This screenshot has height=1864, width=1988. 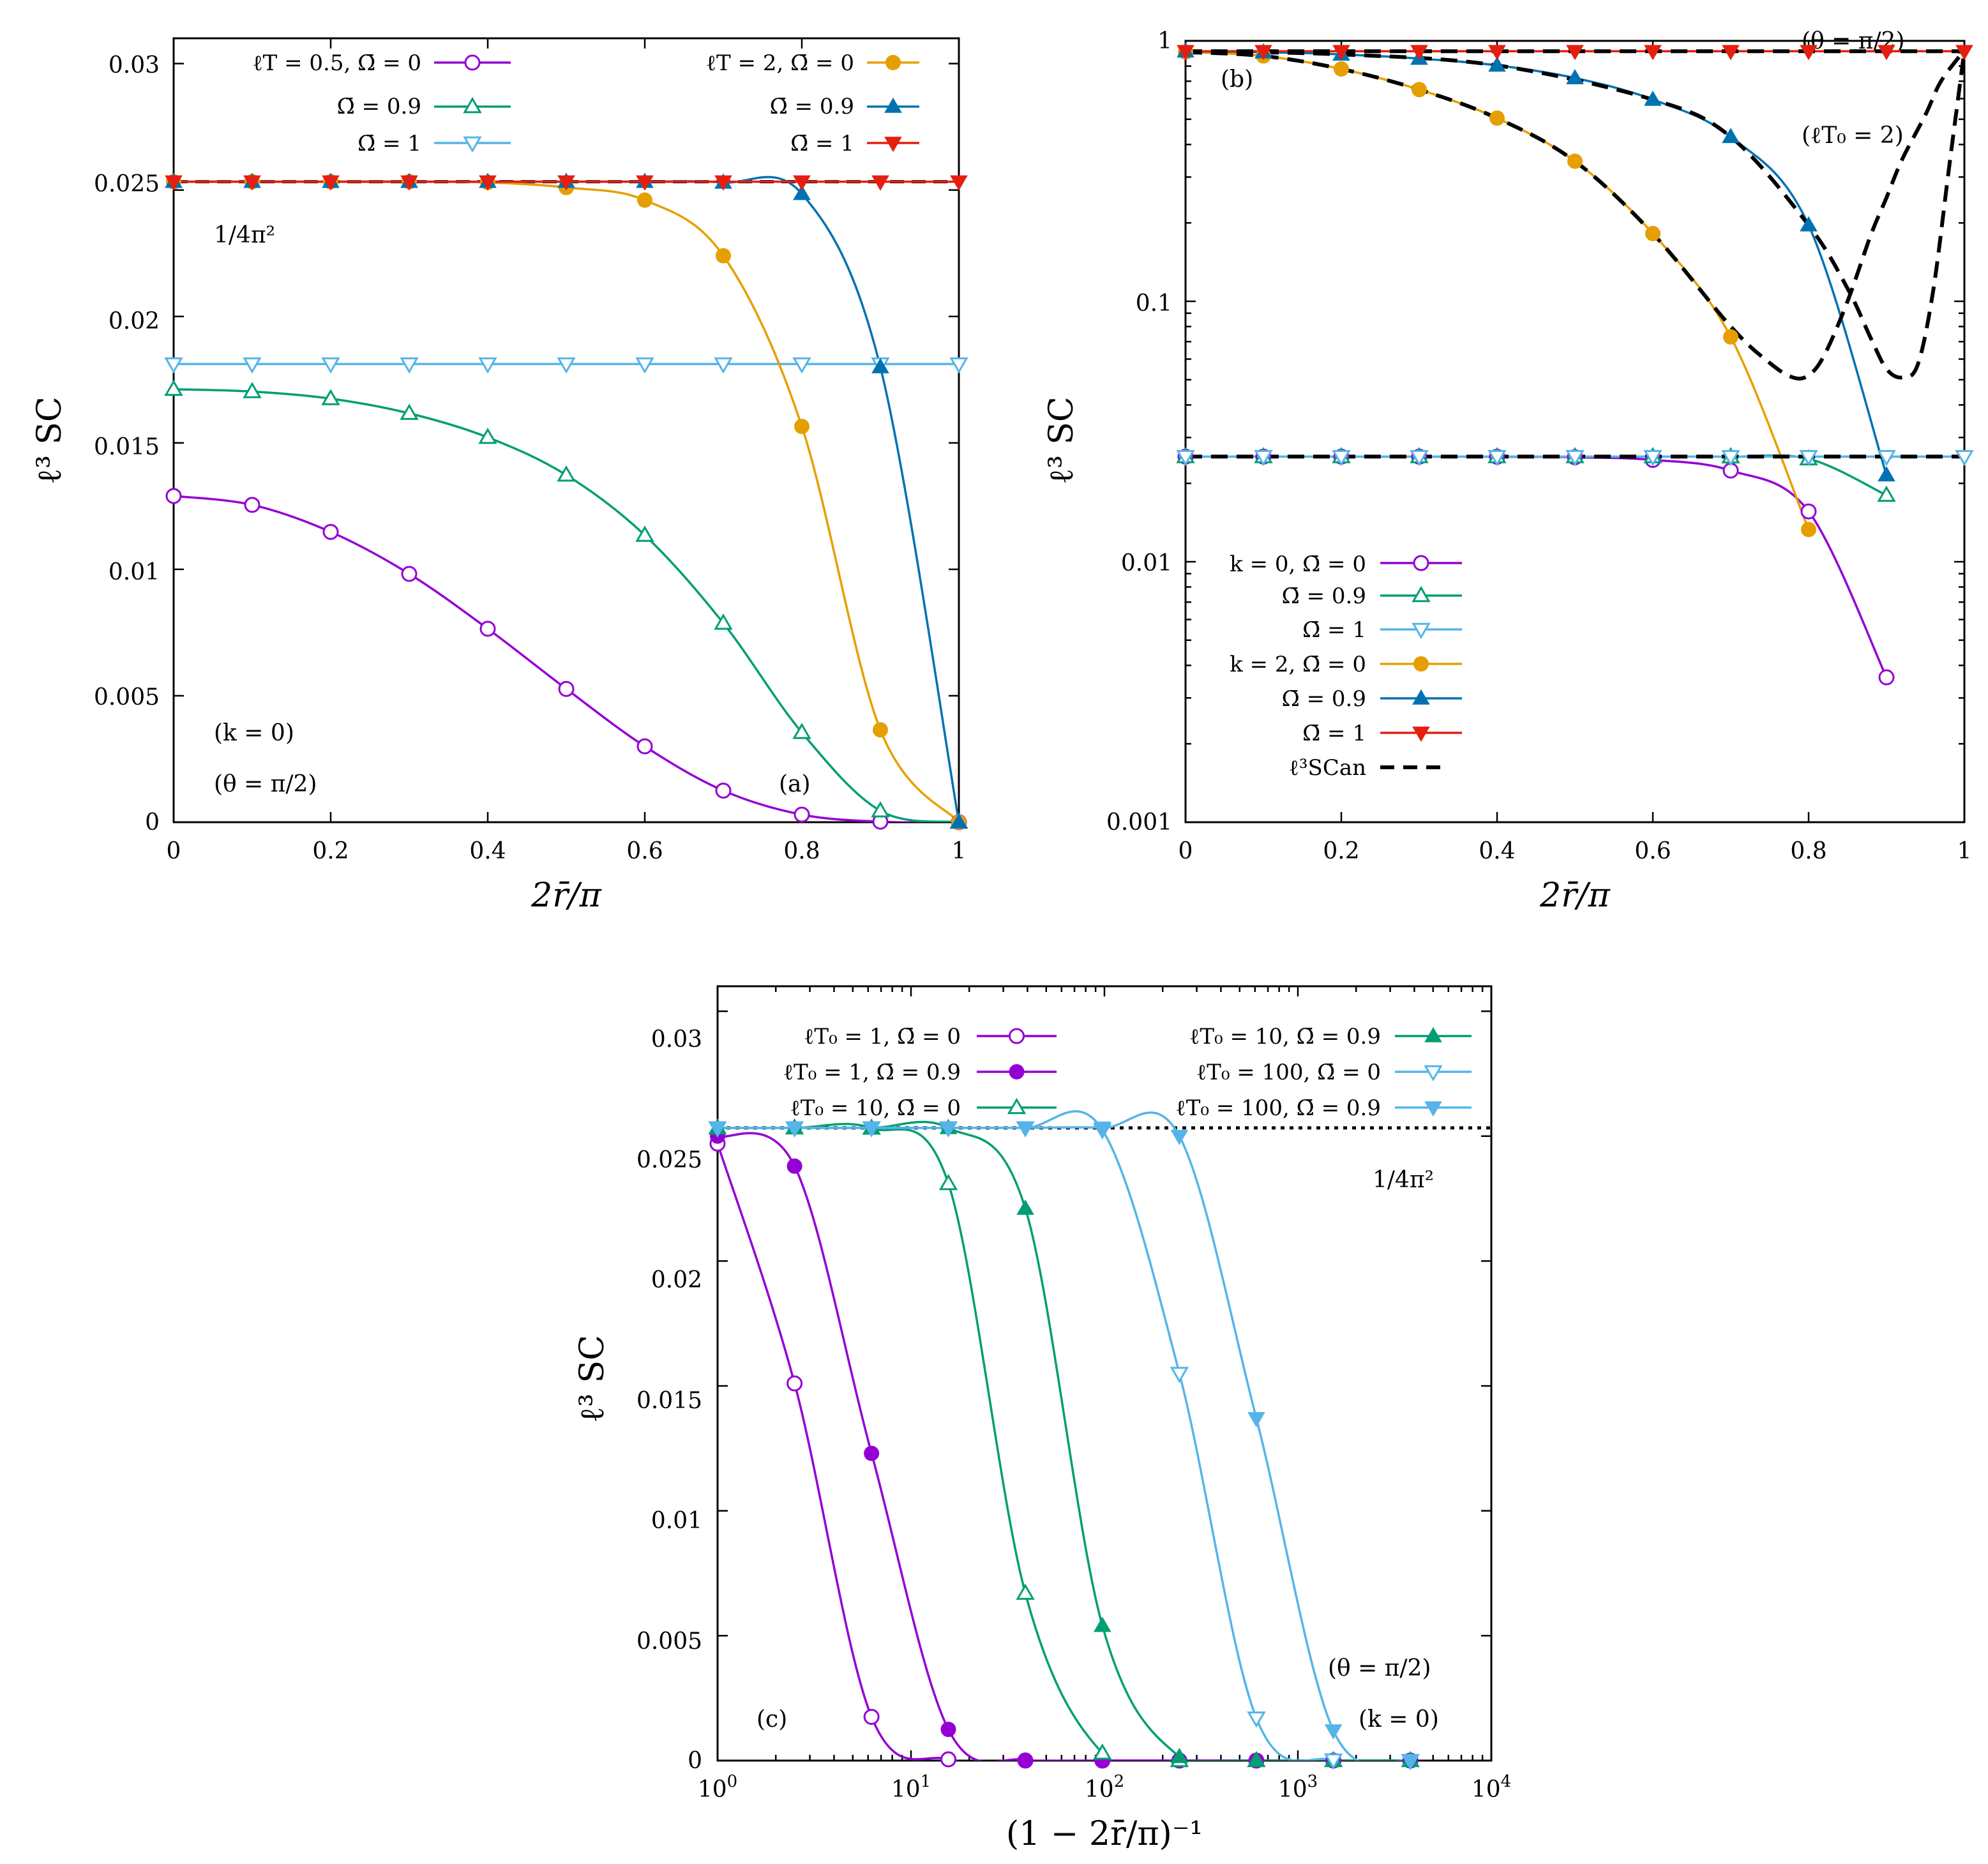 What do you see at coordinates (911, 1787) in the screenshot?
I see `xtick-label-c-1: 10¹` at bounding box center [911, 1787].